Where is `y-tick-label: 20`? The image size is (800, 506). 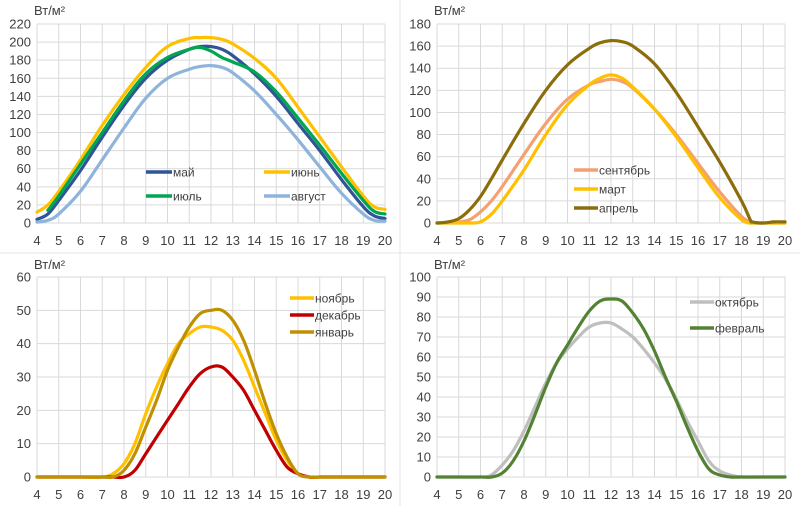
y-tick-label: 20 is located at coordinates (424, 437).